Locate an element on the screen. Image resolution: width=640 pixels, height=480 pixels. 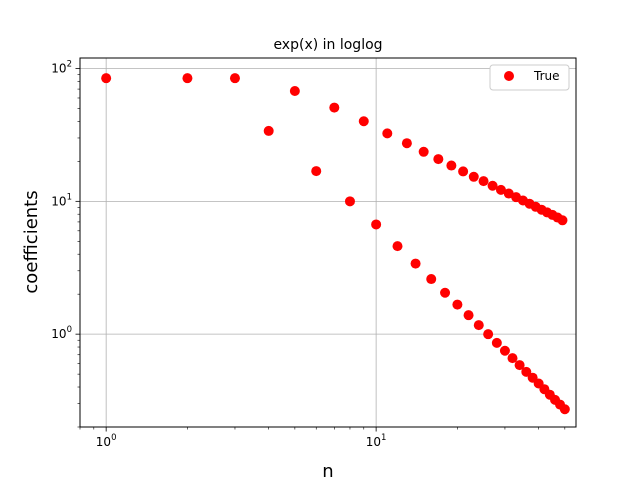
y-tick-label: 10² is located at coordinates (61, 68).